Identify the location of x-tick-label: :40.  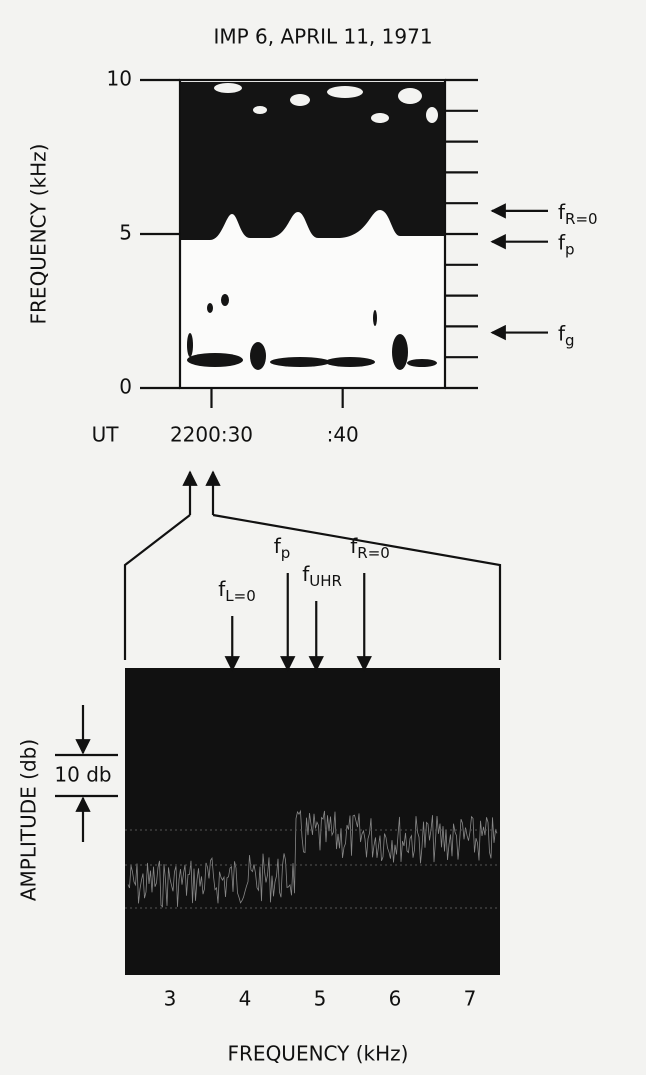
(343, 435).